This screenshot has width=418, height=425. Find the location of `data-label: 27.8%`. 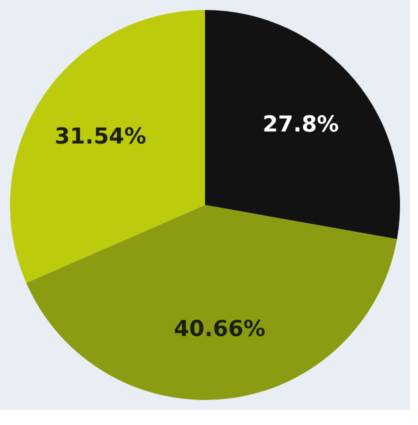

data-label: 27.8% is located at coordinates (300, 125).